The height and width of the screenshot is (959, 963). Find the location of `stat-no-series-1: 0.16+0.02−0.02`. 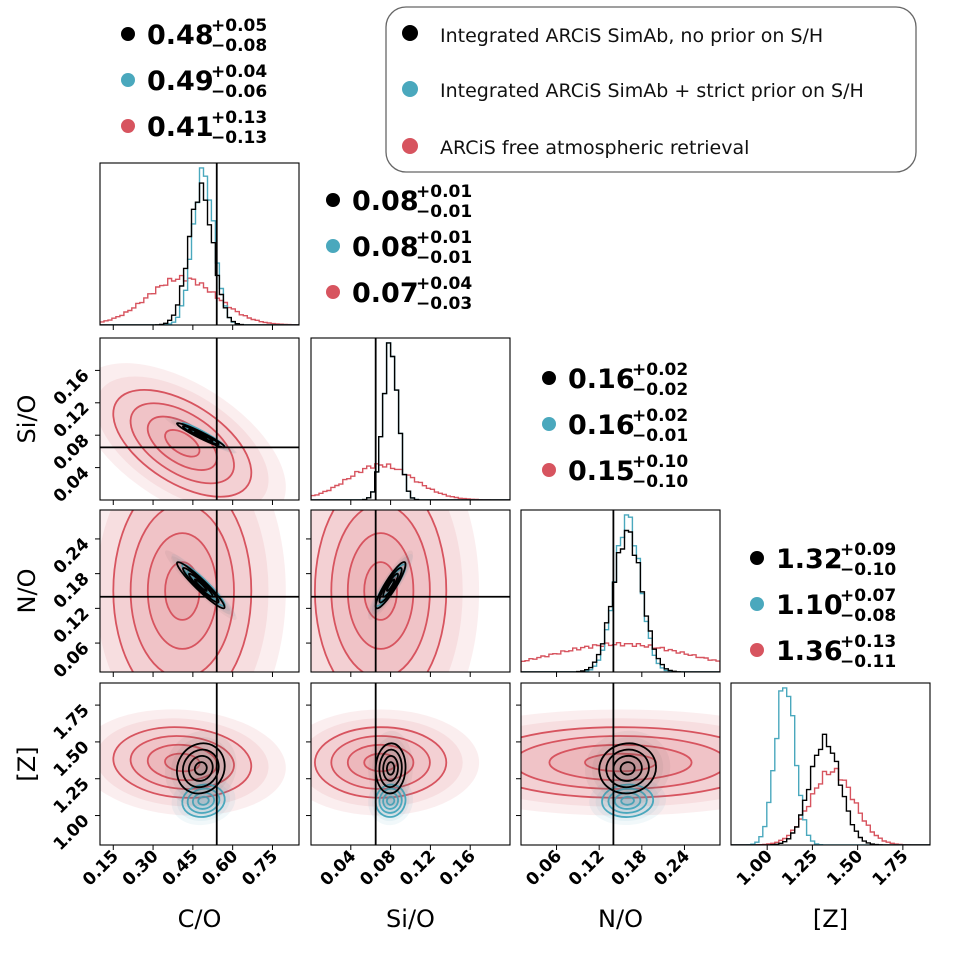

stat-no-series-1: 0.16+0.02−0.02 is located at coordinates (615, 380).